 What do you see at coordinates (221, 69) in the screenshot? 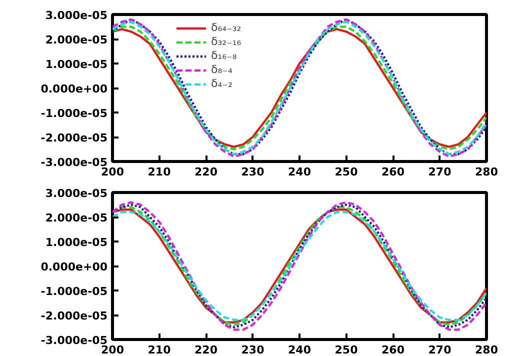
I see `legend-label: δ₈₋₄` at bounding box center [221, 69].